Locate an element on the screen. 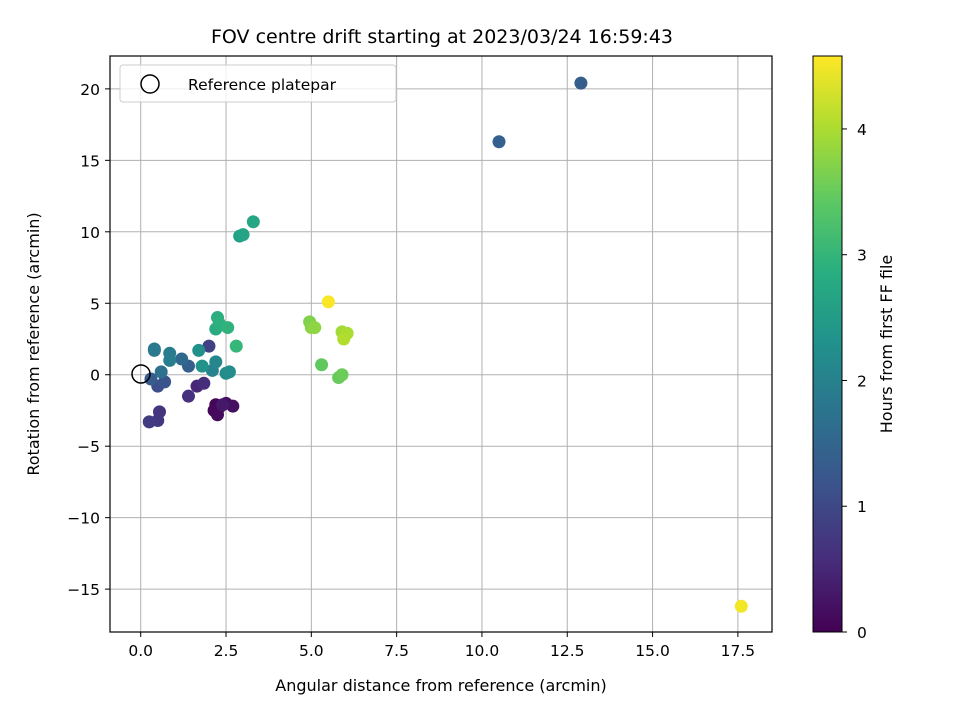 This screenshot has width=960, height=720. y-tick-label: 15 is located at coordinates (90, 161).